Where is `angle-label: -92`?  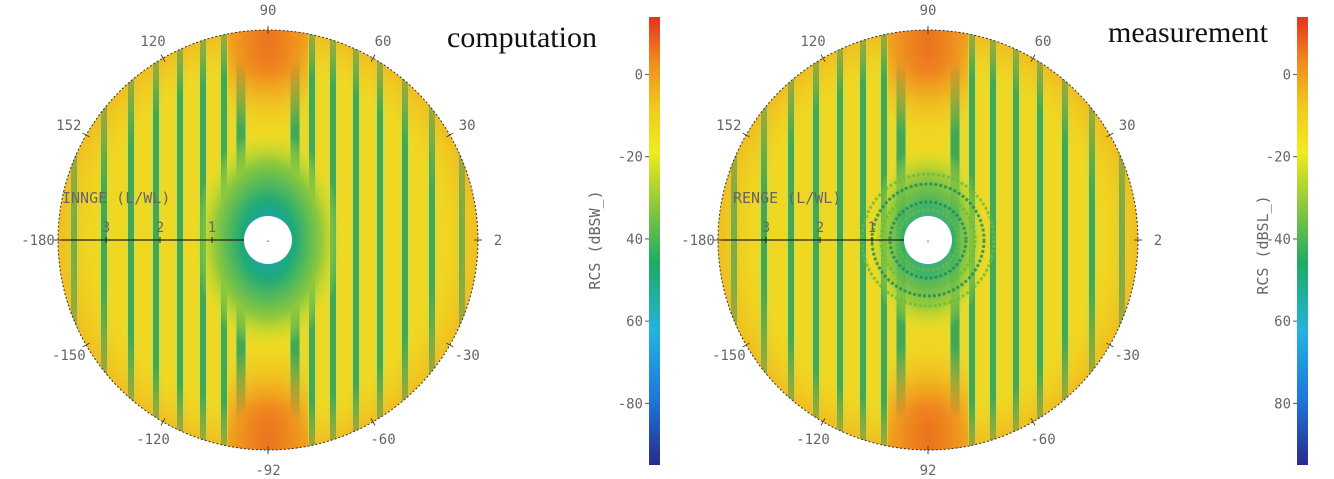
angle-label: -92 is located at coordinates (267, 471).